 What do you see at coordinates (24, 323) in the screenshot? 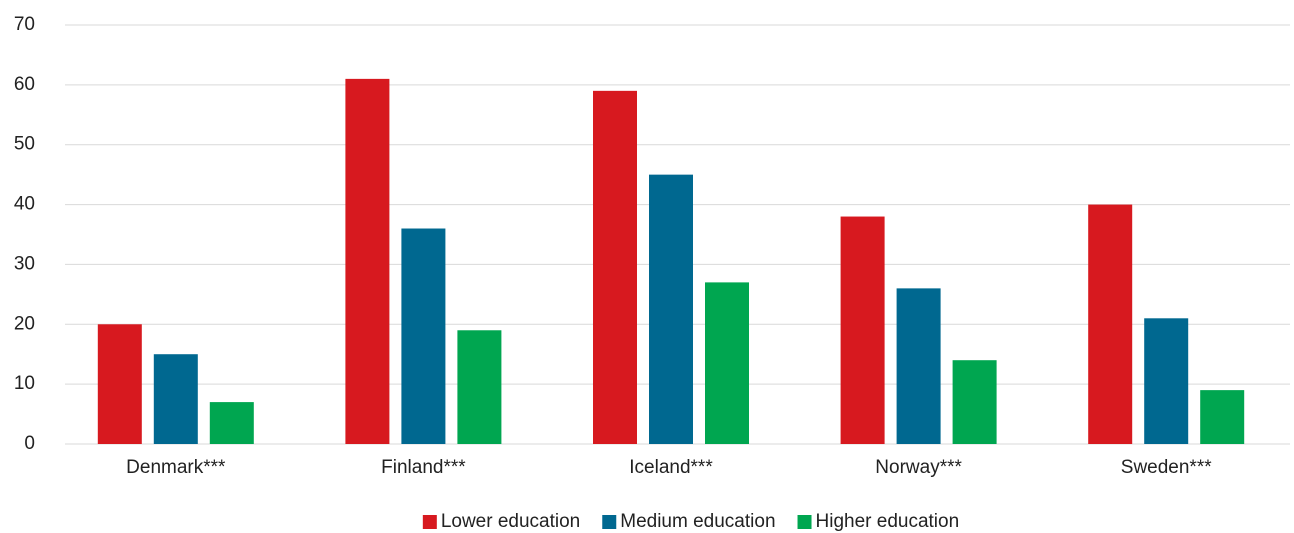
I see `y-tick-label: 20` at bounding box center [24, 323].